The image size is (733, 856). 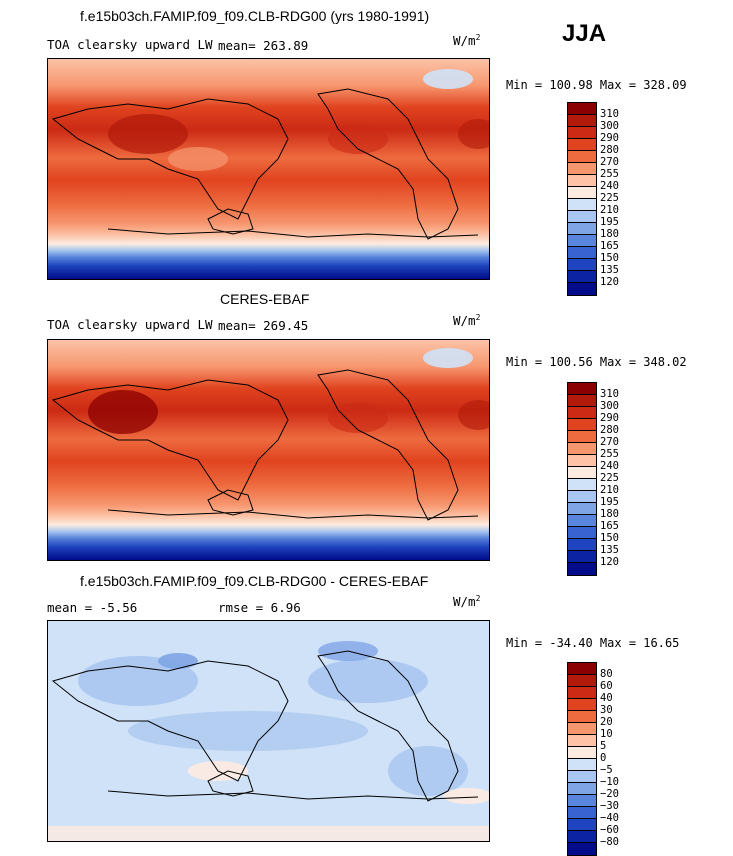 What do you see at coordinates (606, 686) in the screenshot?
I see `panel3-colorbar-tick-1: 60` at bounding box center [606, 686].